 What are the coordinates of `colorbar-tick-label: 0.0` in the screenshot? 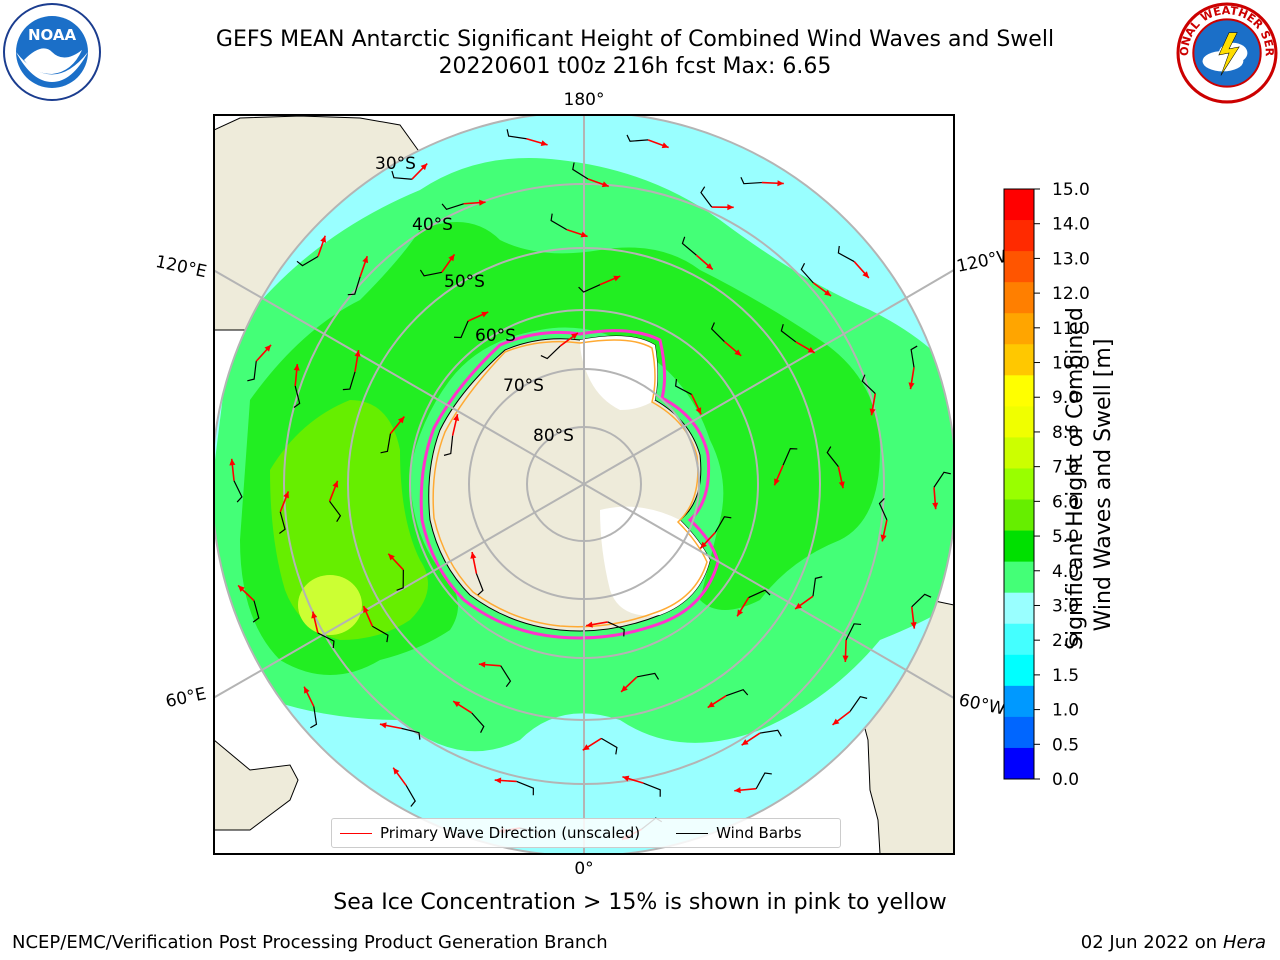 It's located at (1065, 780).